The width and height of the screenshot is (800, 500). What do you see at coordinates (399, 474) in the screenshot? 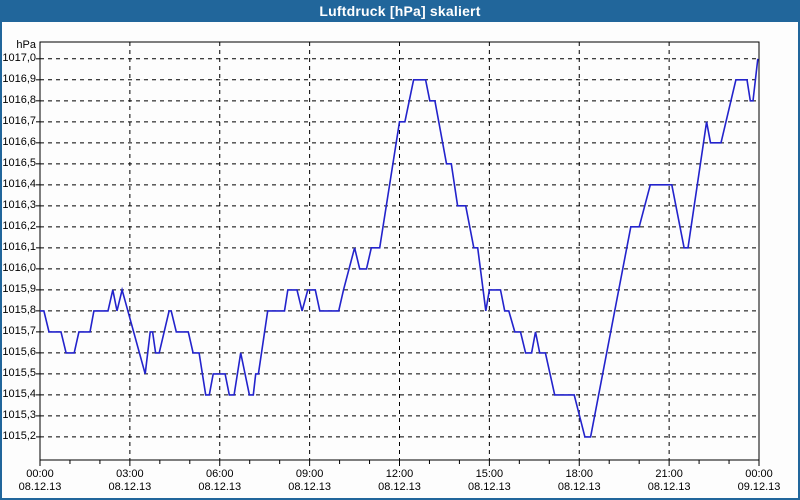
I see `x-tick-time: 12:00` at bounding box center [399, 474].